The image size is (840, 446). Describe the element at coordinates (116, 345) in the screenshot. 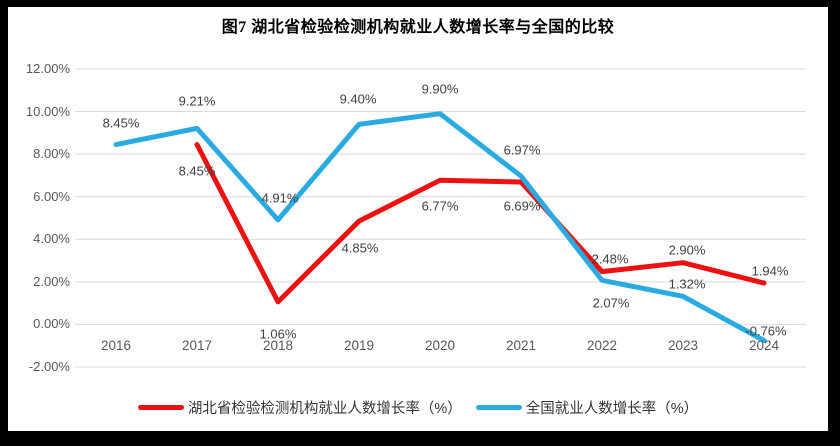

I see `x-axis-label: 2016` at that location.